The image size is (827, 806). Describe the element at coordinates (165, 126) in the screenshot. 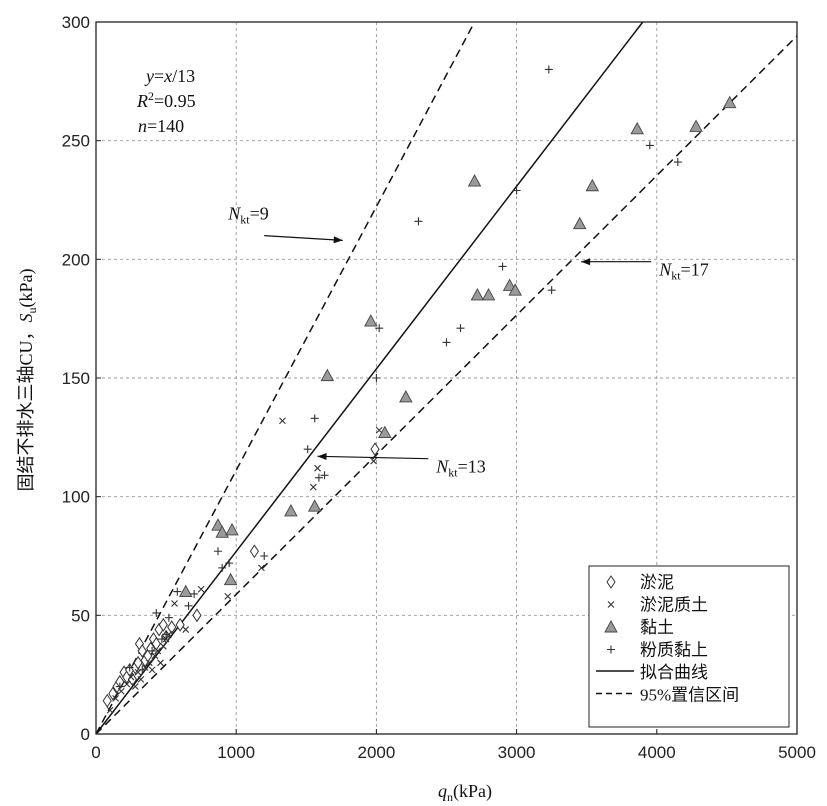

I see `n-rest: =140` at that location.